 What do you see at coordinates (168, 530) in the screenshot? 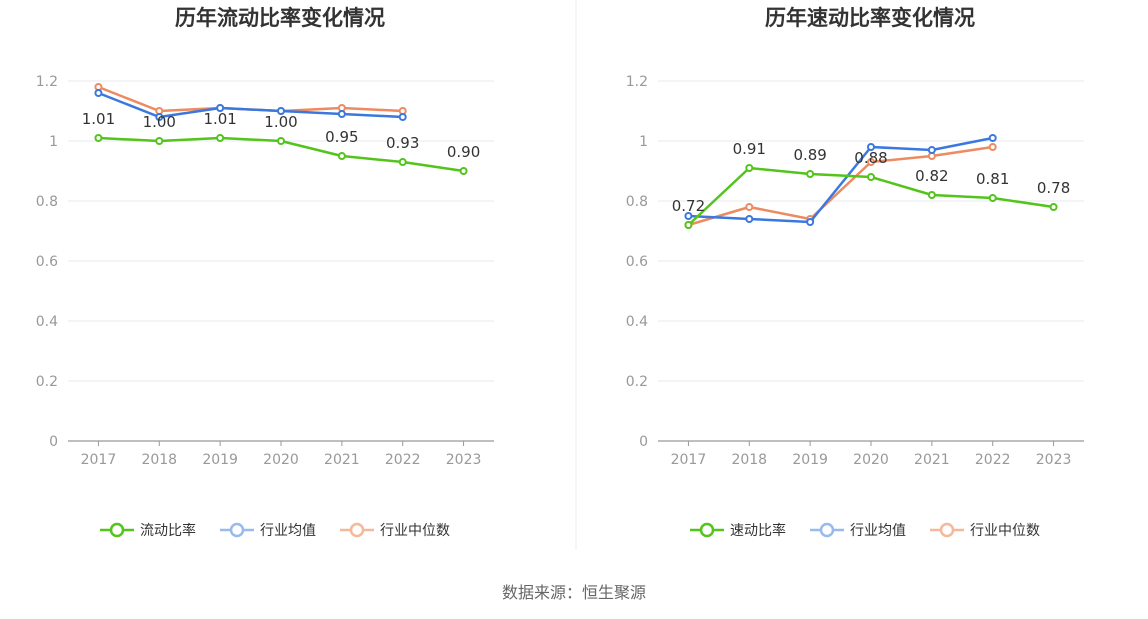
I see `legend-label-main: 流动比率` at bounding box center [168, 530].